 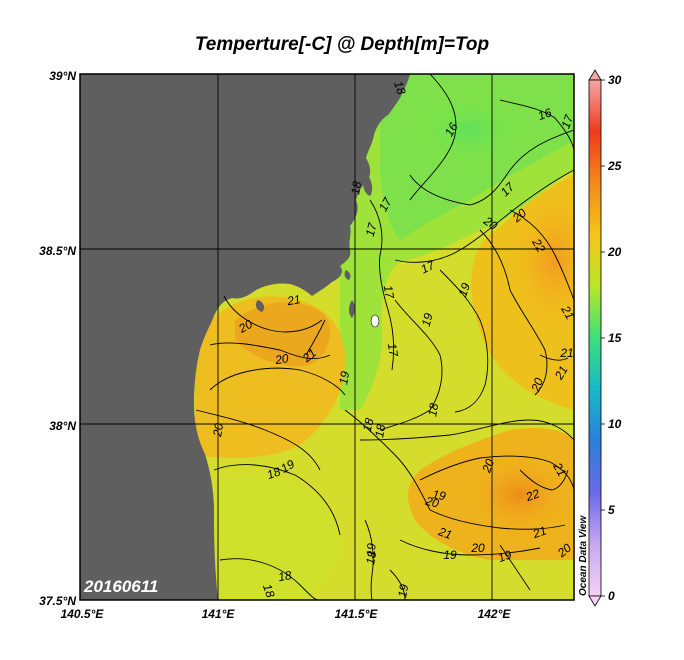 I want to click on colorbar-bottom-arrow, so click(x=595, y=601).